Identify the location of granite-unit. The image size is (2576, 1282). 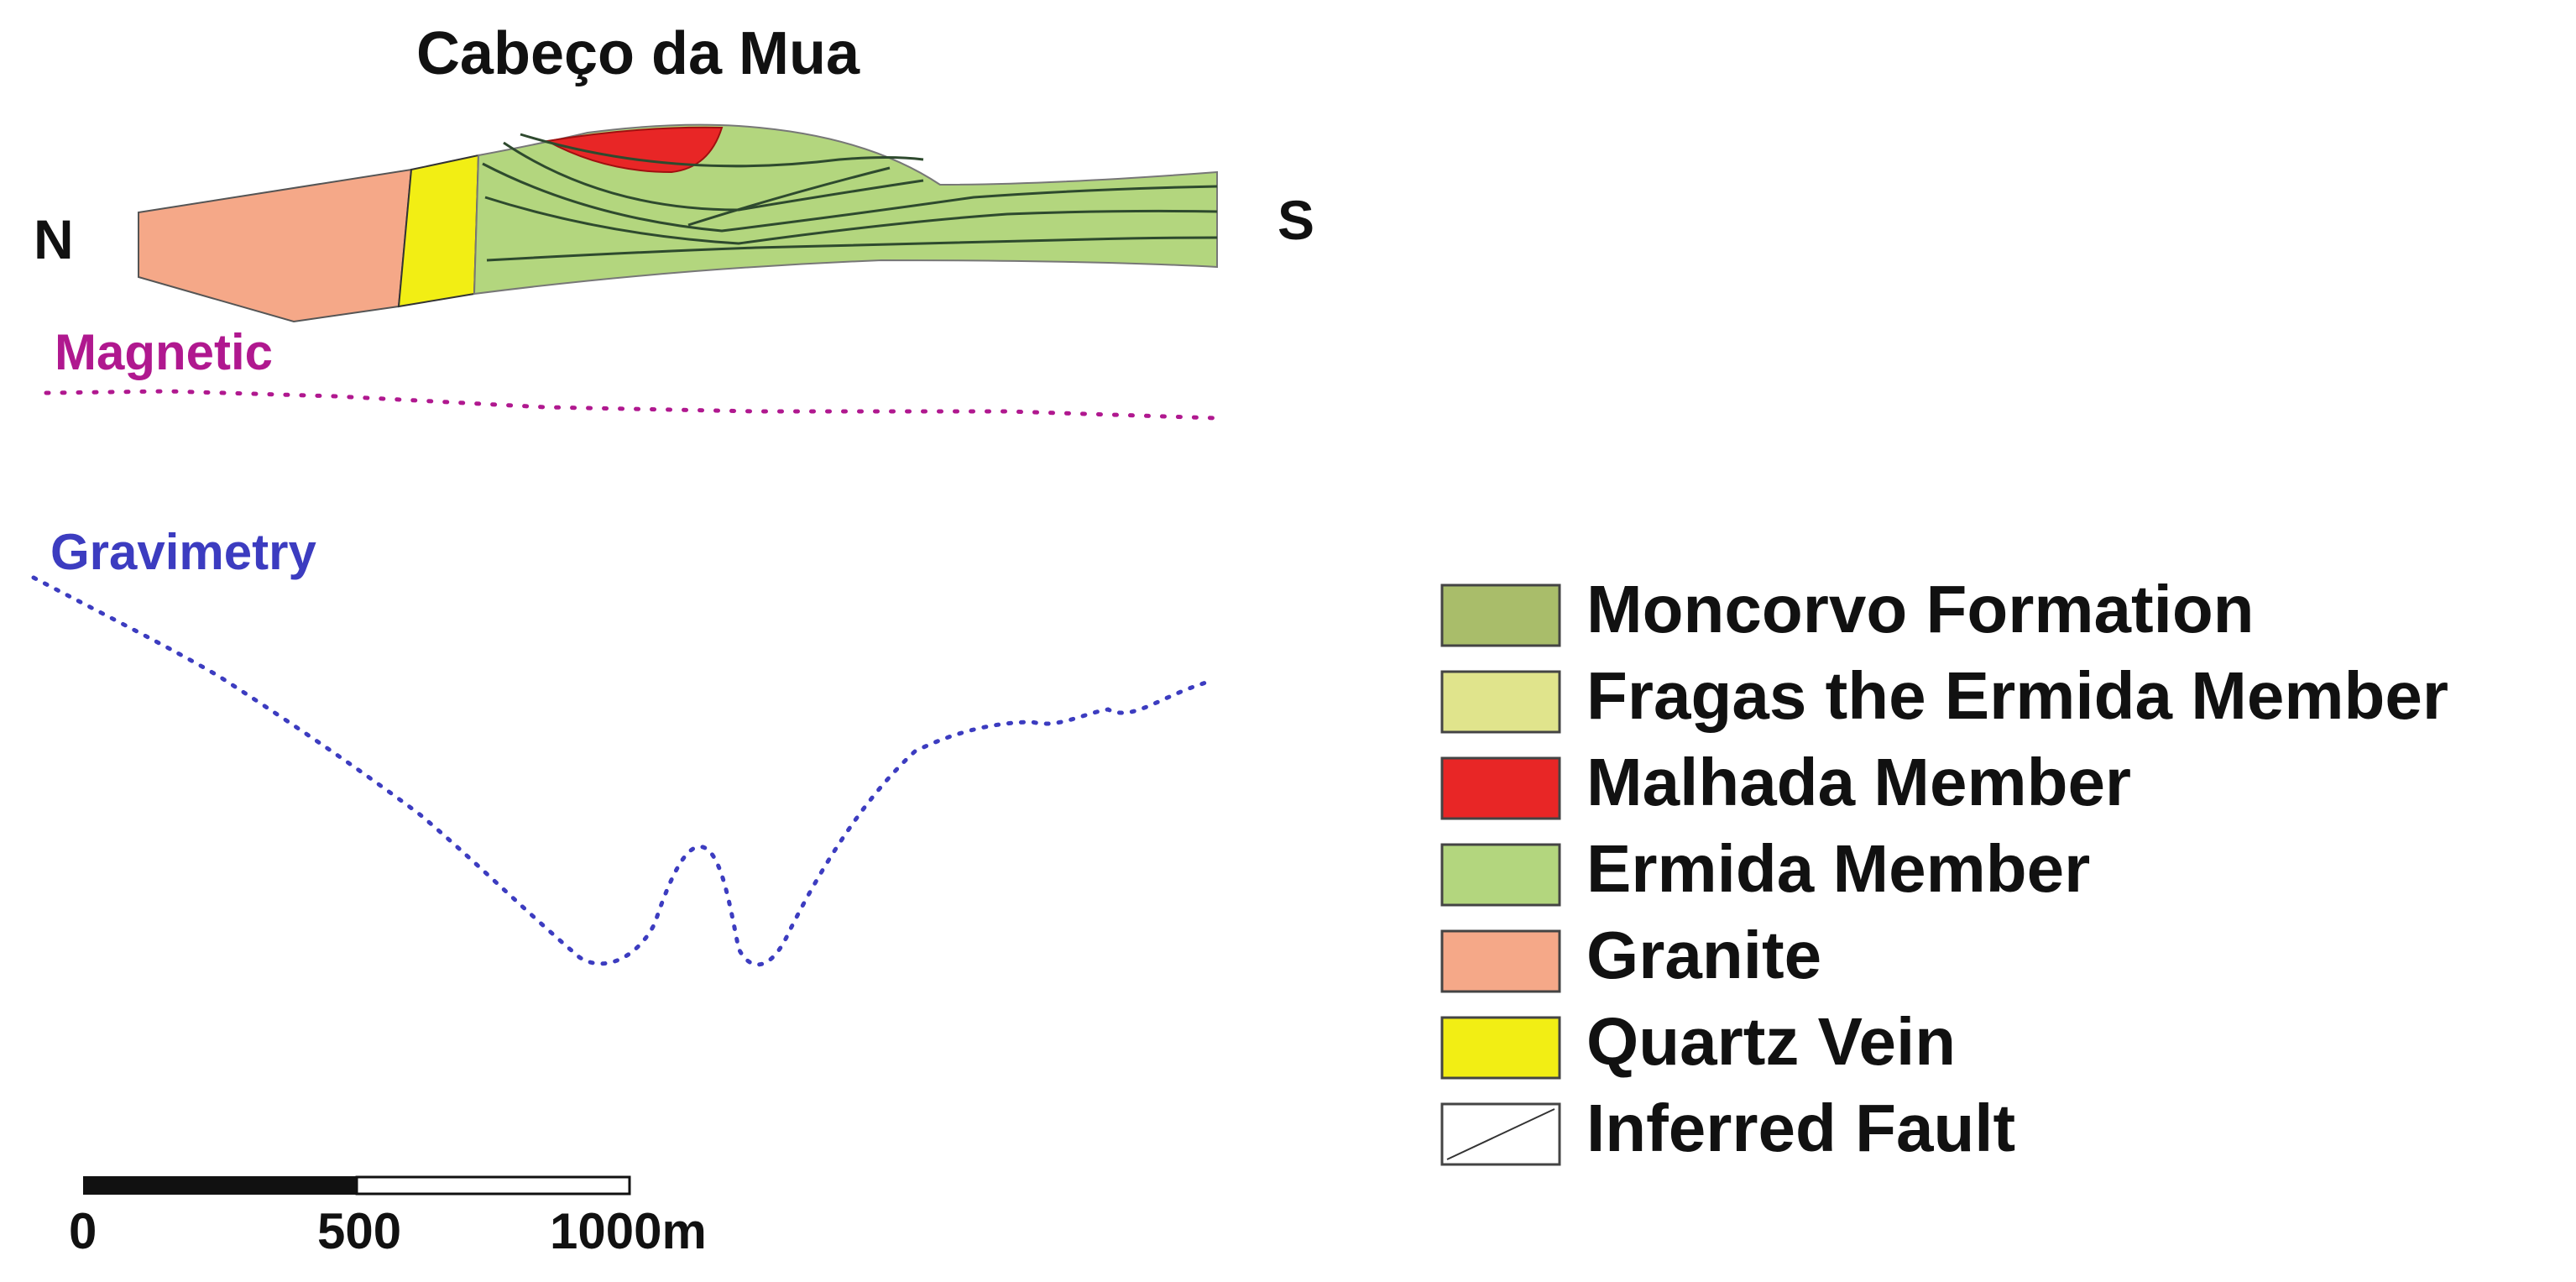
(275, 245).